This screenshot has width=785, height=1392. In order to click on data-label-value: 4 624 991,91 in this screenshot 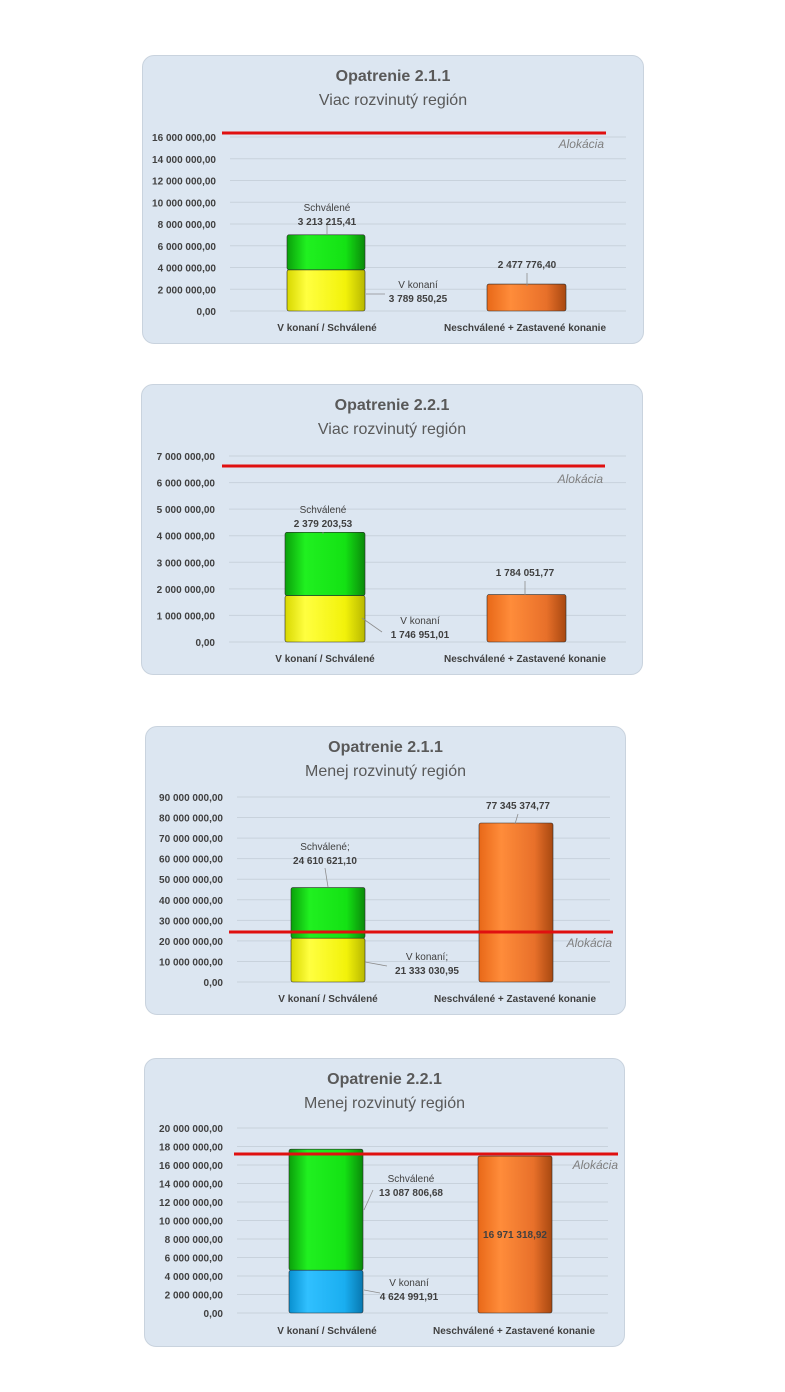, I will do `click(409, 1297)`.